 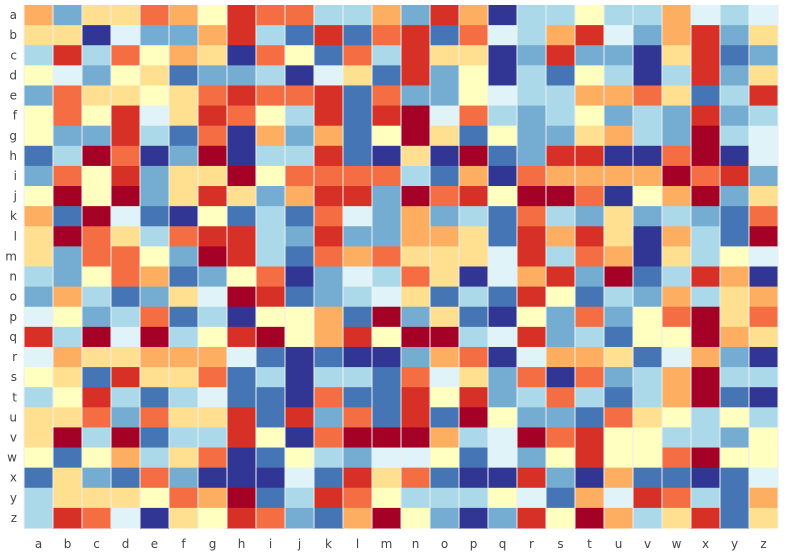 I want to click on heatmap-cell-d-z, so click(x=764, y=75).